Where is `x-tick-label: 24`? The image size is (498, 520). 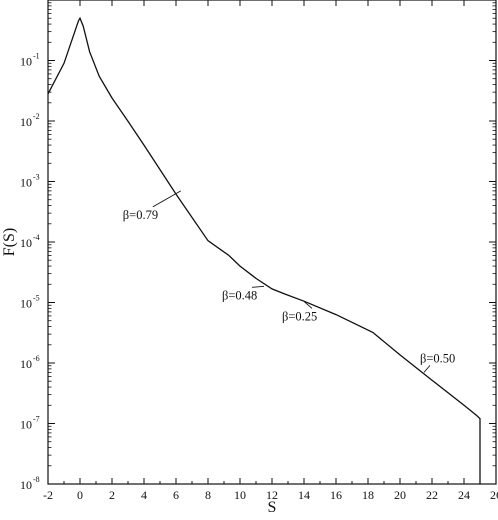 x-tick-label: 24 is located at coordinates (464, 495).